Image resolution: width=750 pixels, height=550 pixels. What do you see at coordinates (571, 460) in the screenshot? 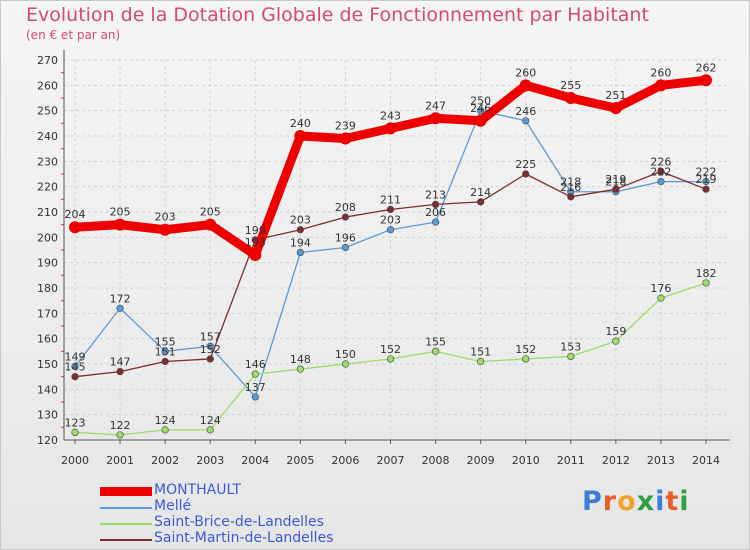
I see `x-tick-label: 2011` at bounding box center [571, 460].